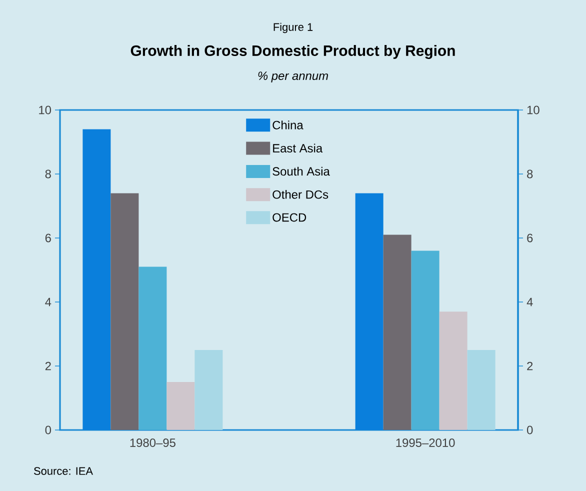  I want to click on chart-subtitle: % per annum, so click(293, 77).